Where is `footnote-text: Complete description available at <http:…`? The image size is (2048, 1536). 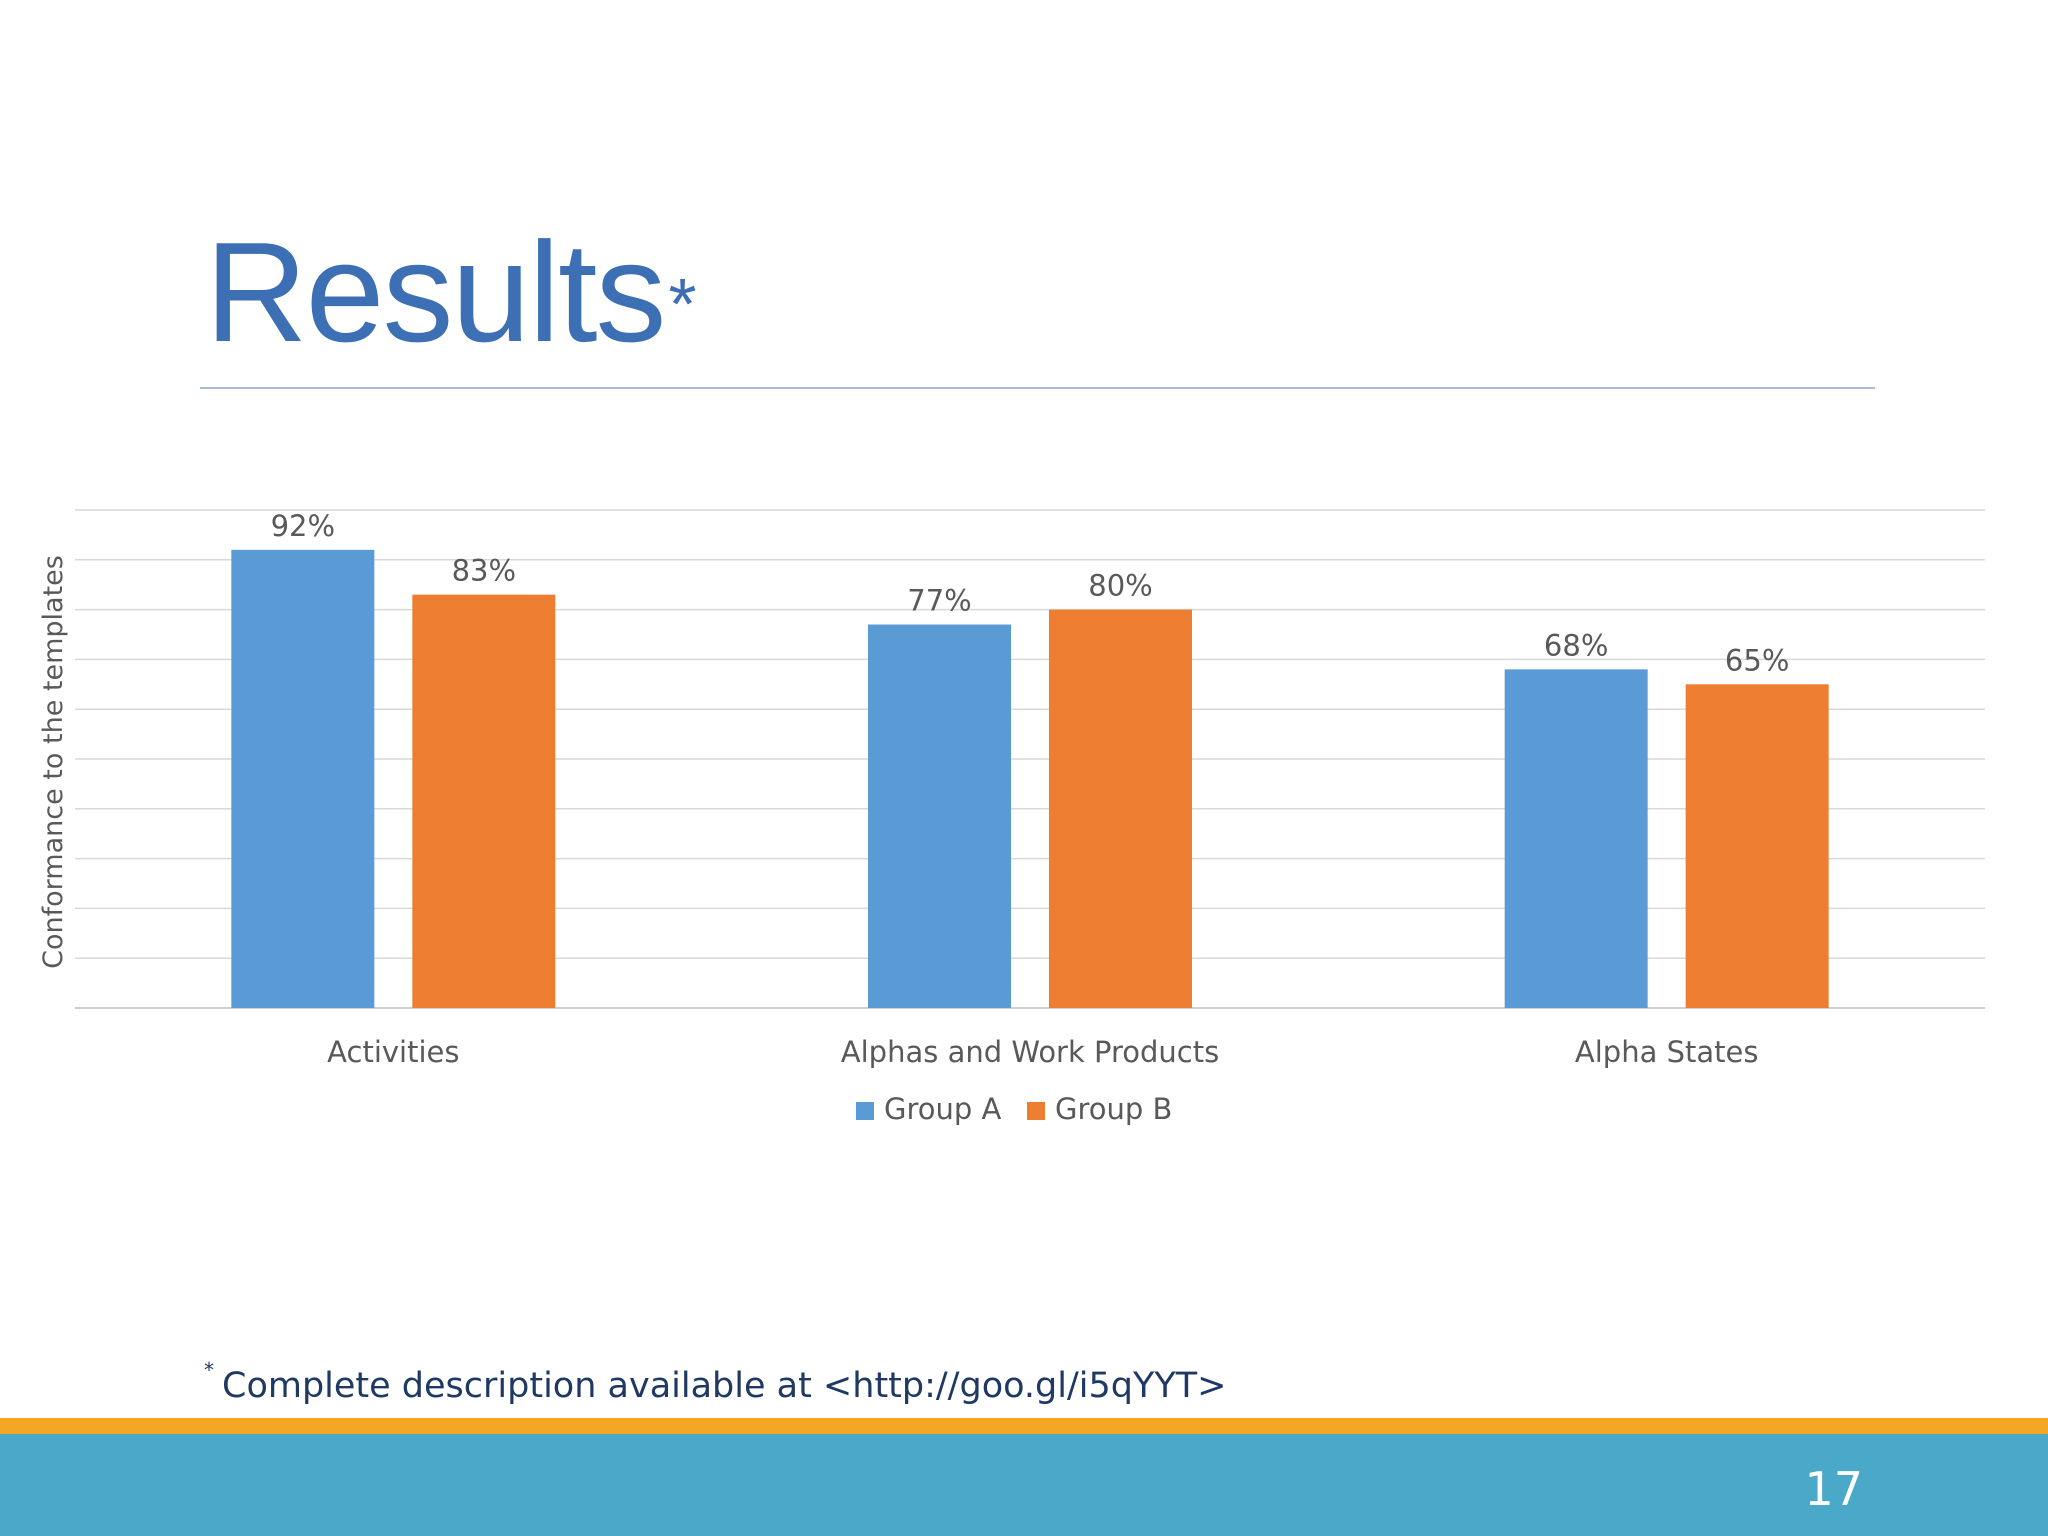
footnote-text: Complete description available at <http:… is located at coordinates (724, 1386).